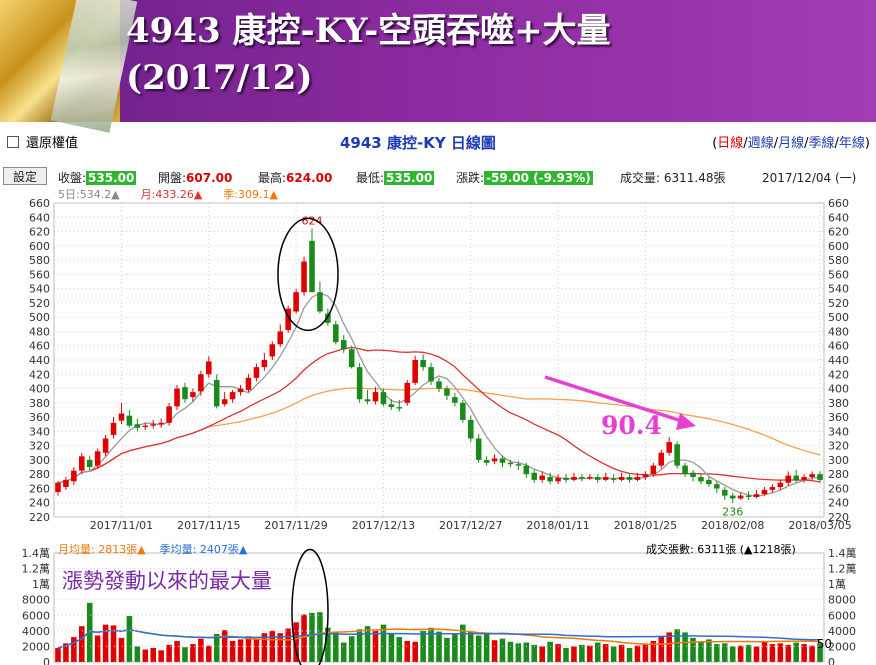  What do you see at coordinates (409, 178) in the screenshot?
I see `low-value: 535.00` at bounding box center [409, 178].